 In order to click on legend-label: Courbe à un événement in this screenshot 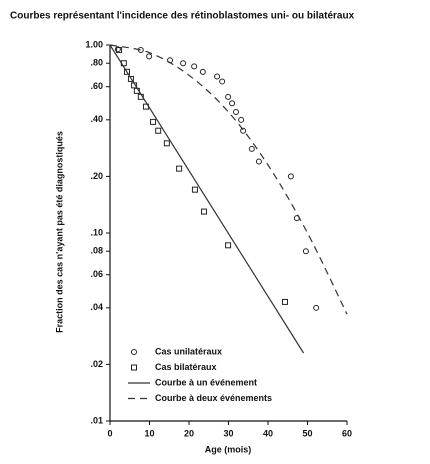, I will do `click(206, 382)`.